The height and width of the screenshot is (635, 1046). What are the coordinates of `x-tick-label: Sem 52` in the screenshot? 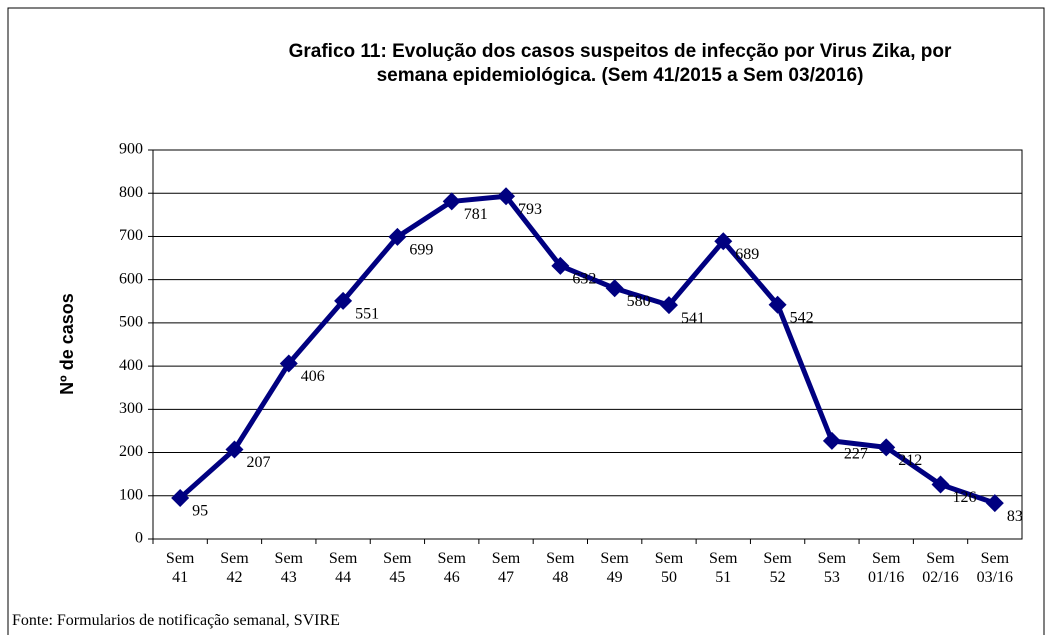 It's located at (777, 568).